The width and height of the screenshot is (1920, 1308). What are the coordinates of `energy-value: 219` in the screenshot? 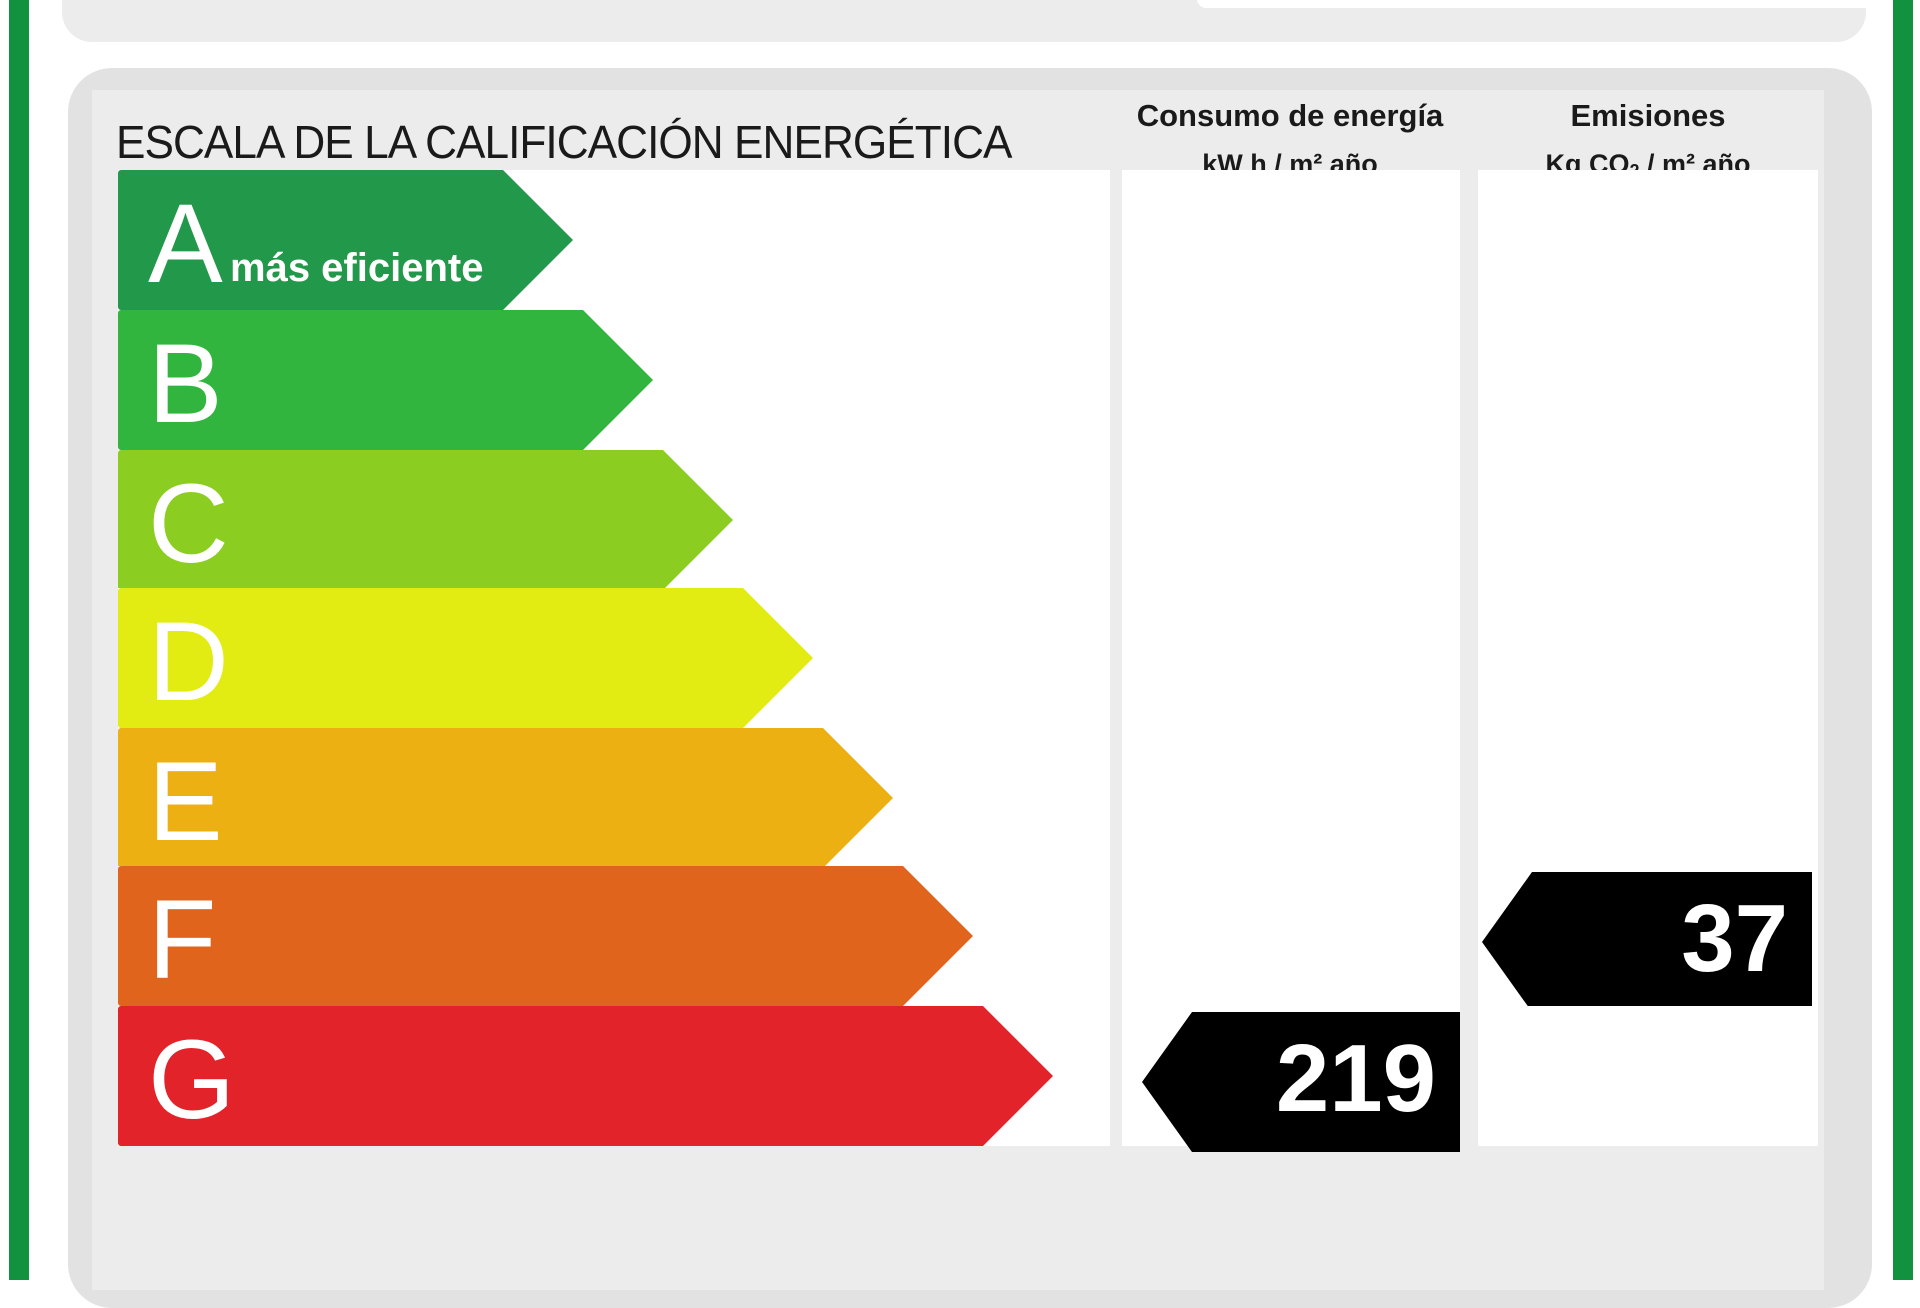 It's located at (1355, 1078).